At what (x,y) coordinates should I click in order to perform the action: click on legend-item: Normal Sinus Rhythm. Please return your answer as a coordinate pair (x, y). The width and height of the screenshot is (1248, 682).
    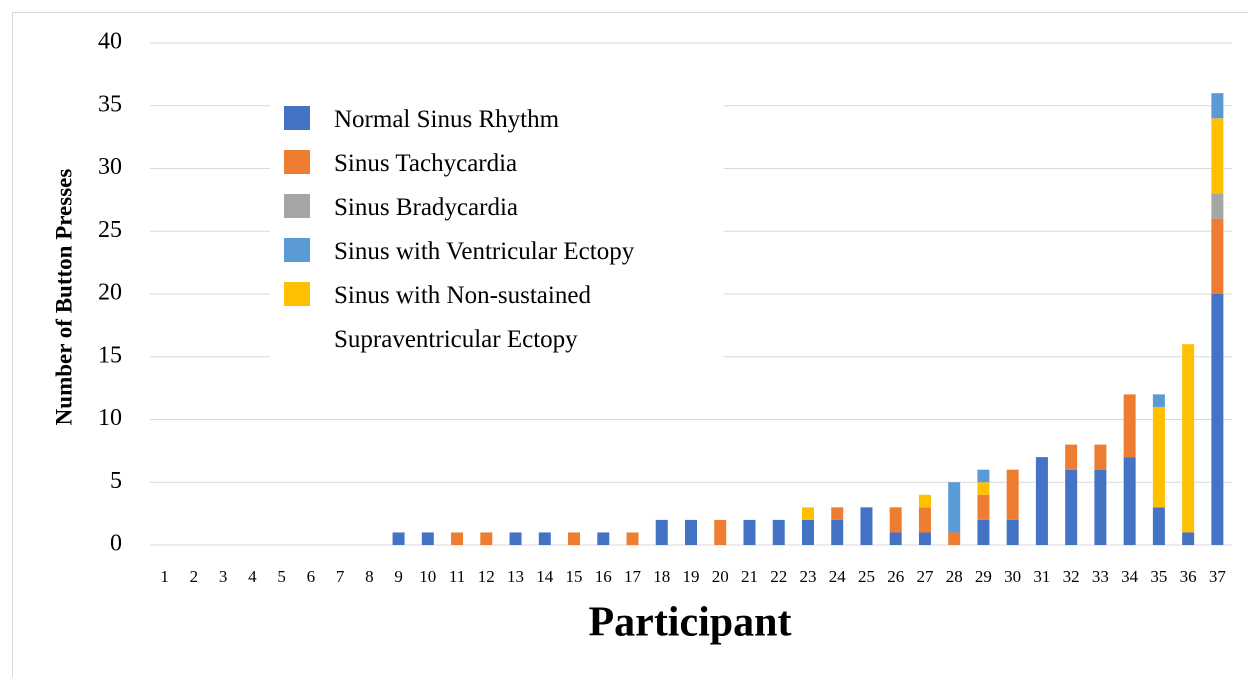
    Looking at the image, I should click on (504, 120).